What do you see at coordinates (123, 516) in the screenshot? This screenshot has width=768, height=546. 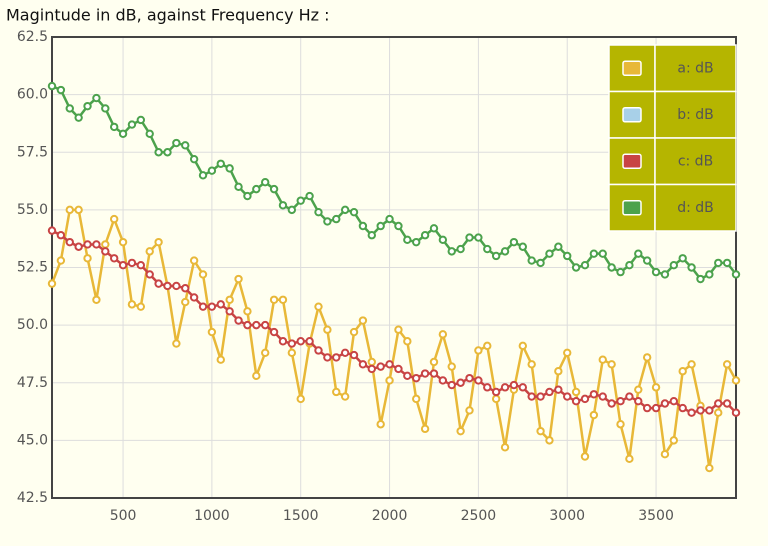 I see `x-tick-label: 500` at bounding box center [123, 516].